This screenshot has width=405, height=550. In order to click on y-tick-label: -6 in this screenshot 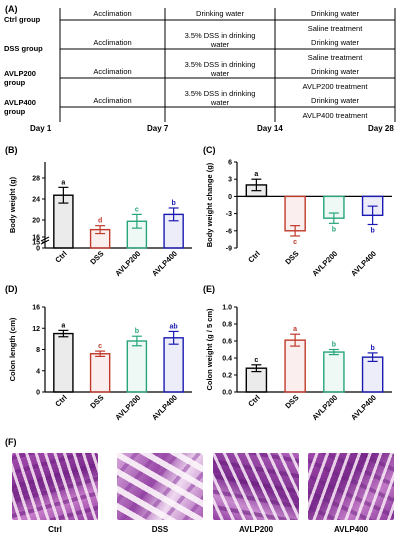, I will do `click(229, 231)`.